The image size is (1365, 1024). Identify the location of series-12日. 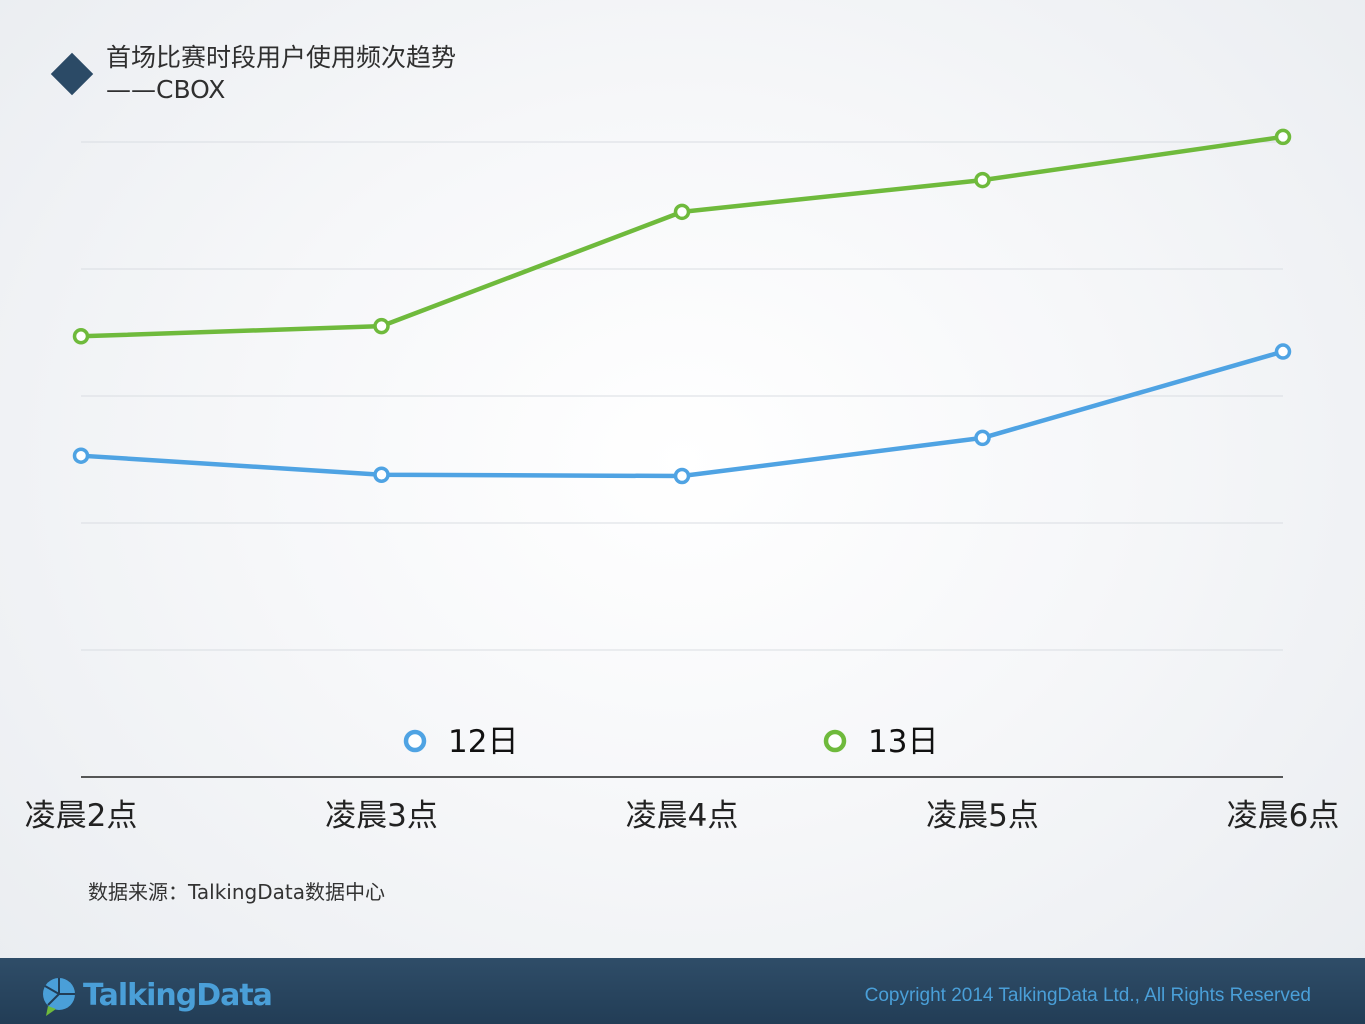
(682, 414).